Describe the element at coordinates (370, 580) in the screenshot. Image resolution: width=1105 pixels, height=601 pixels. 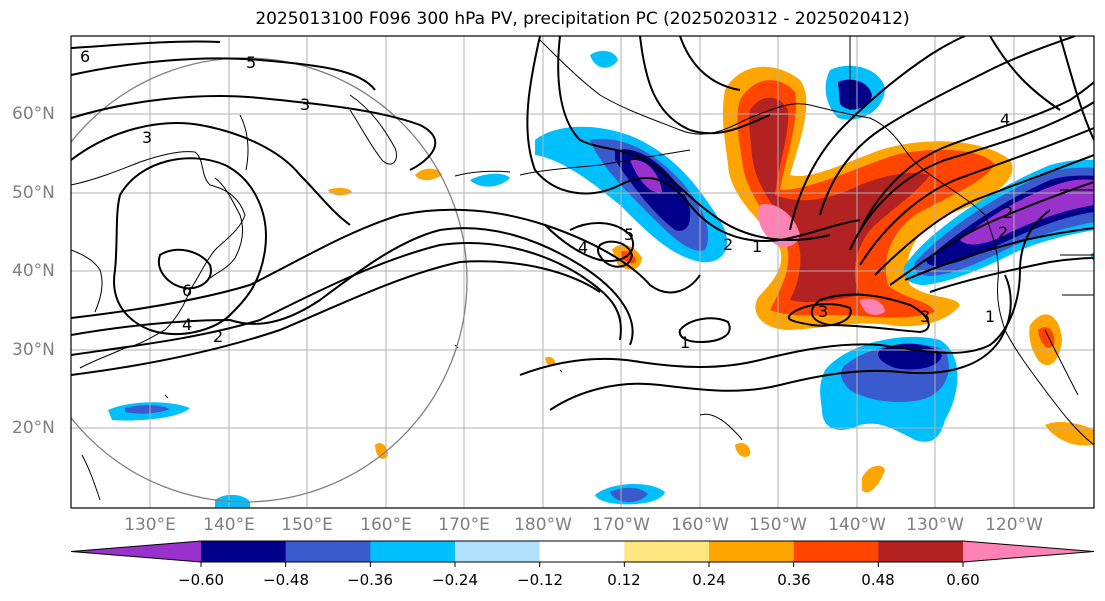
I see `colorbar-tick-label: −0.36` at that location.